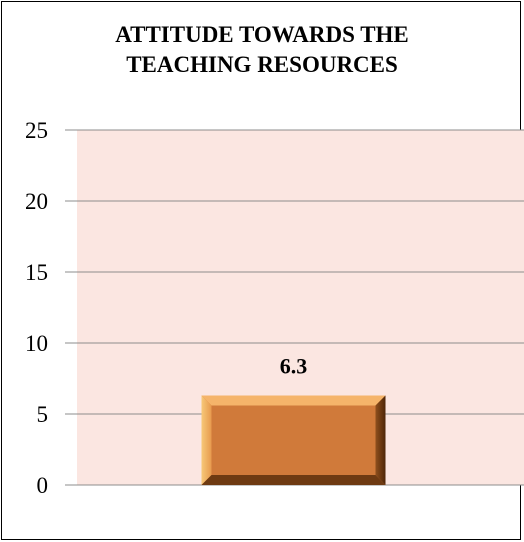 This screenshot has width=524, height=542. I want to click on bar-bevel-top, so click(293, 400).